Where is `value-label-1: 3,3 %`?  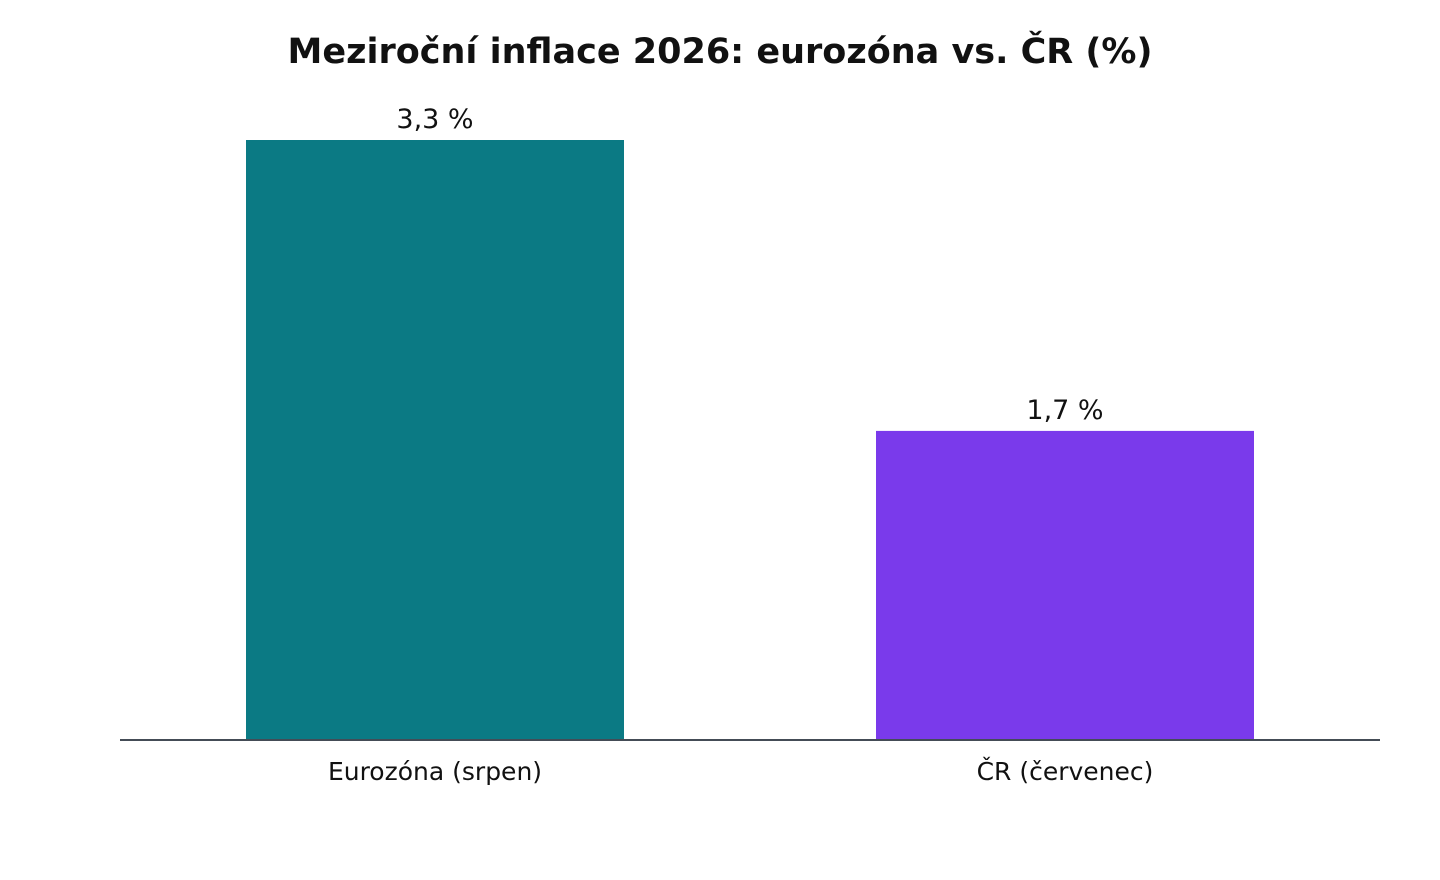
value-label-1: 3,3 % is located at coordinates (434, 119).